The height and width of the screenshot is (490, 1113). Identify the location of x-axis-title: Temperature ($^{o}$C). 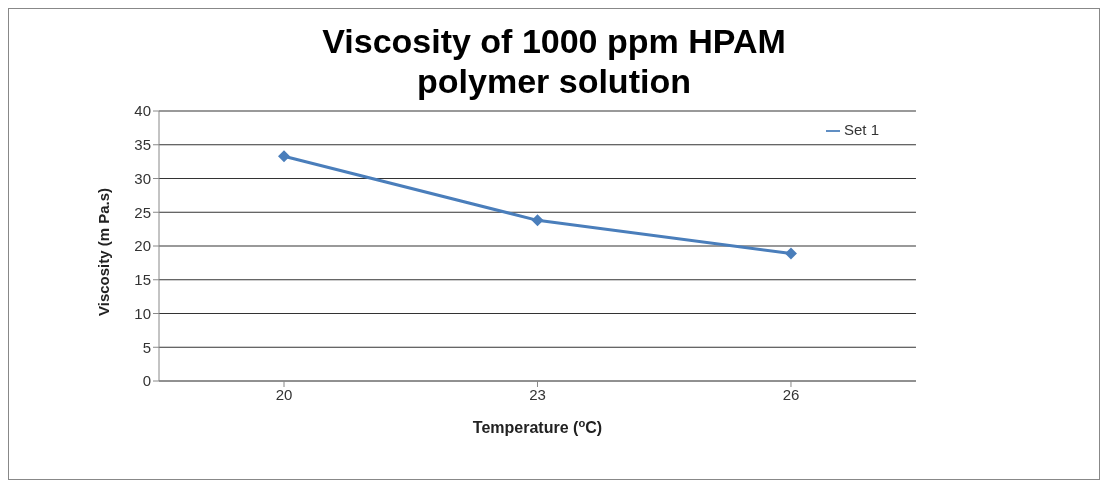
(537, 426).